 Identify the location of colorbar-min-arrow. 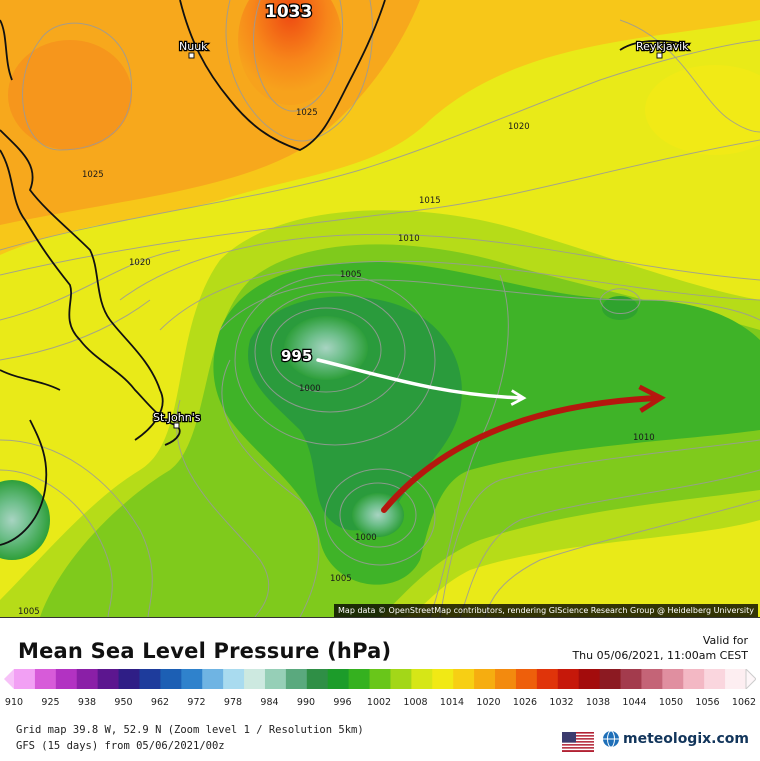
(9, 679).